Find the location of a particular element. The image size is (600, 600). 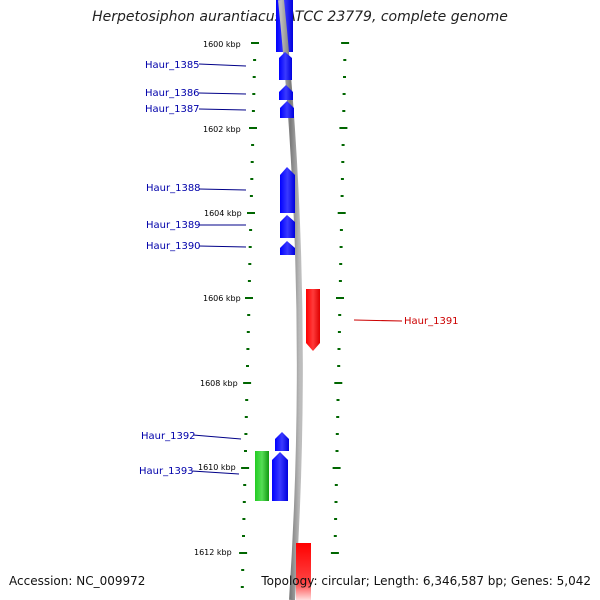

genome-backbone is located at coordinates (290, 300).